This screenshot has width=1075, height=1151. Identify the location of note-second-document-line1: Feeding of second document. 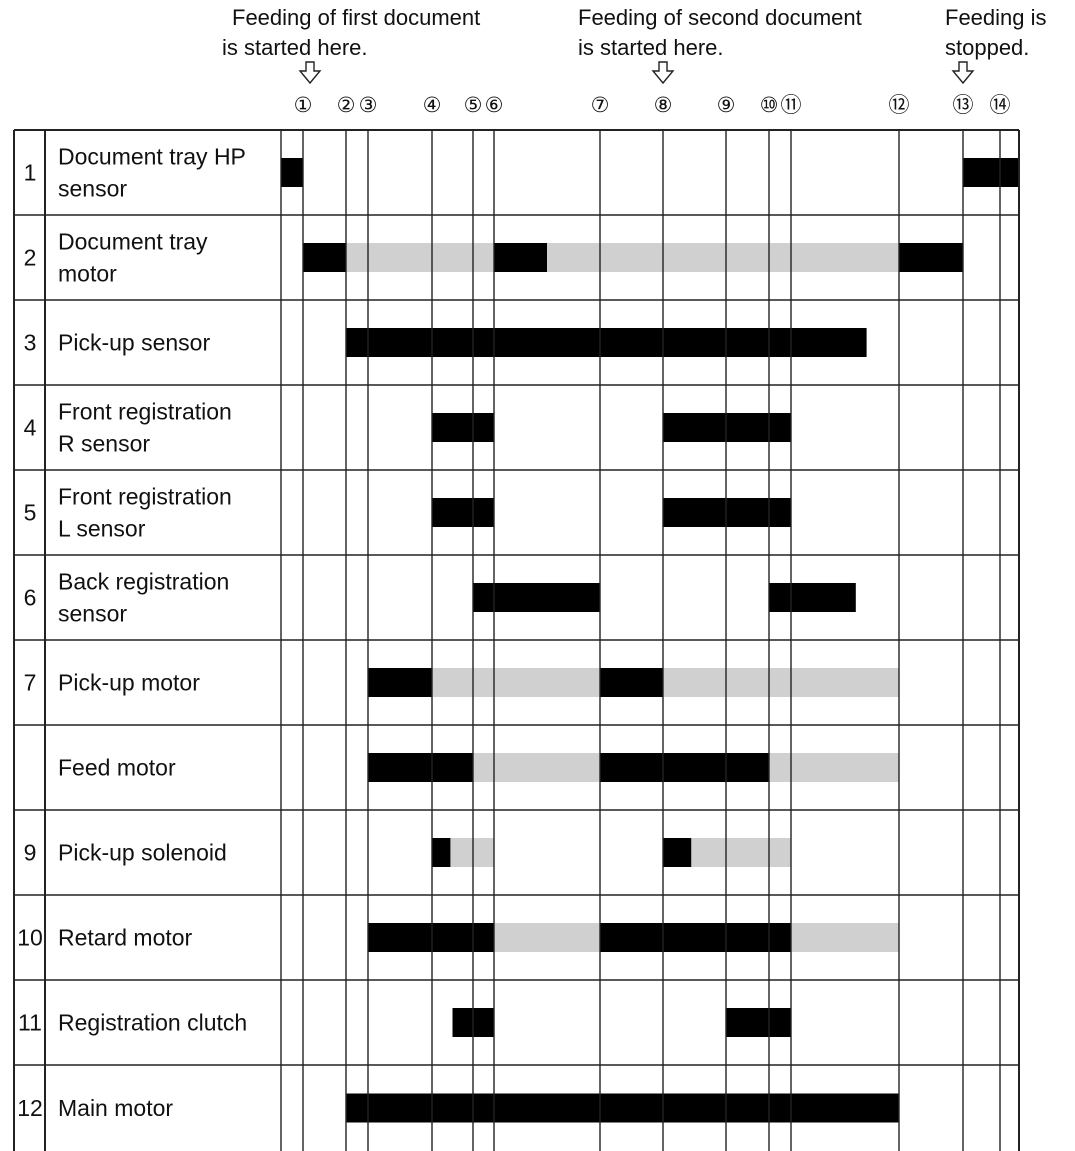
(720, 17).